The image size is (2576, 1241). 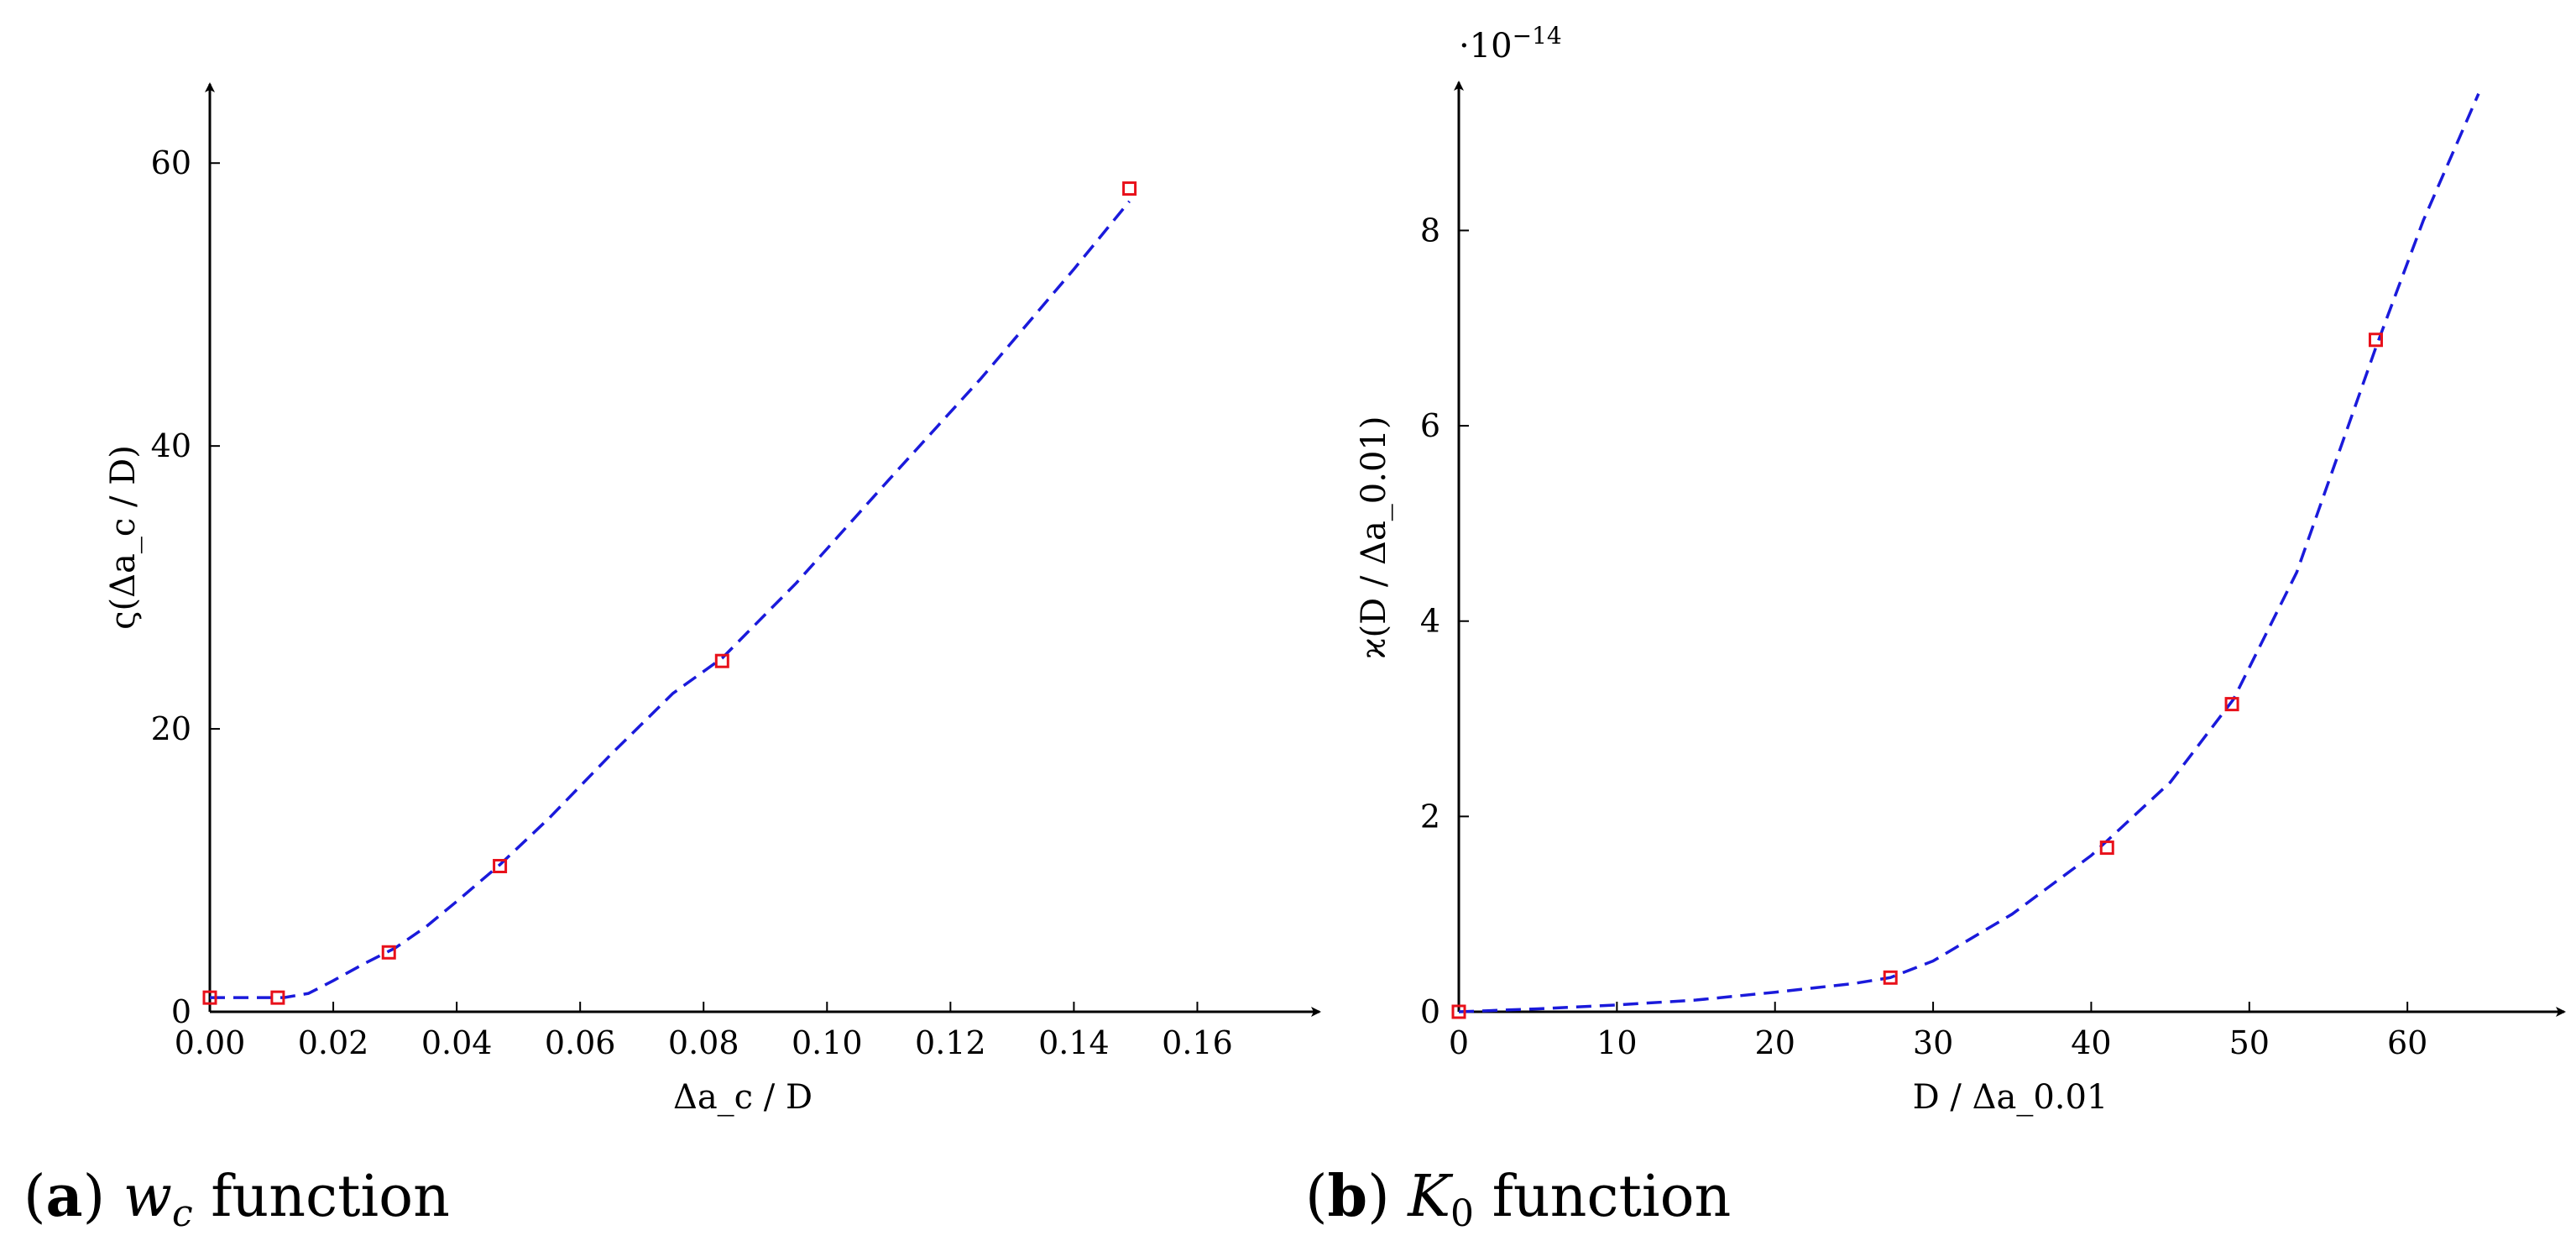 What do you see at coordinates (171, 162) in the screenshot?
I see `y-tick-label-a: 60` at bounding box center [171, 162].